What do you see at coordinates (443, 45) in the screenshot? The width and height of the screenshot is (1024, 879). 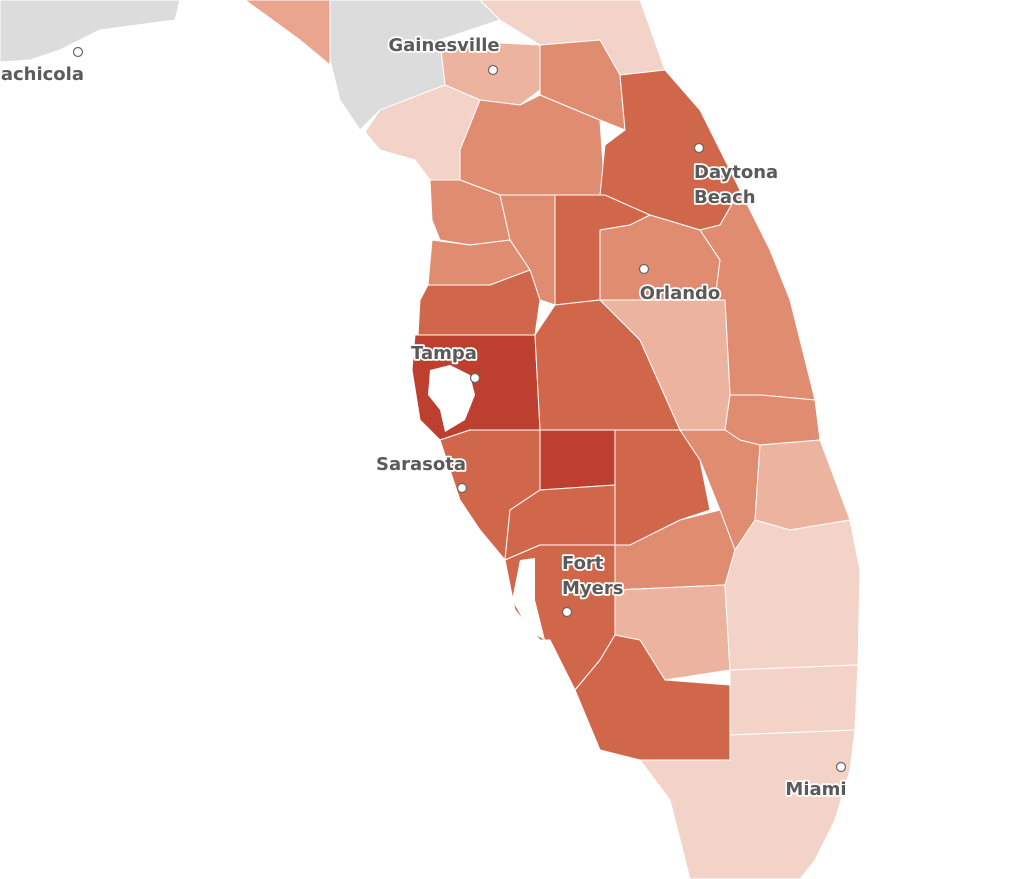 I see `city-label: Gainesville` at bounding box center [443, 45].